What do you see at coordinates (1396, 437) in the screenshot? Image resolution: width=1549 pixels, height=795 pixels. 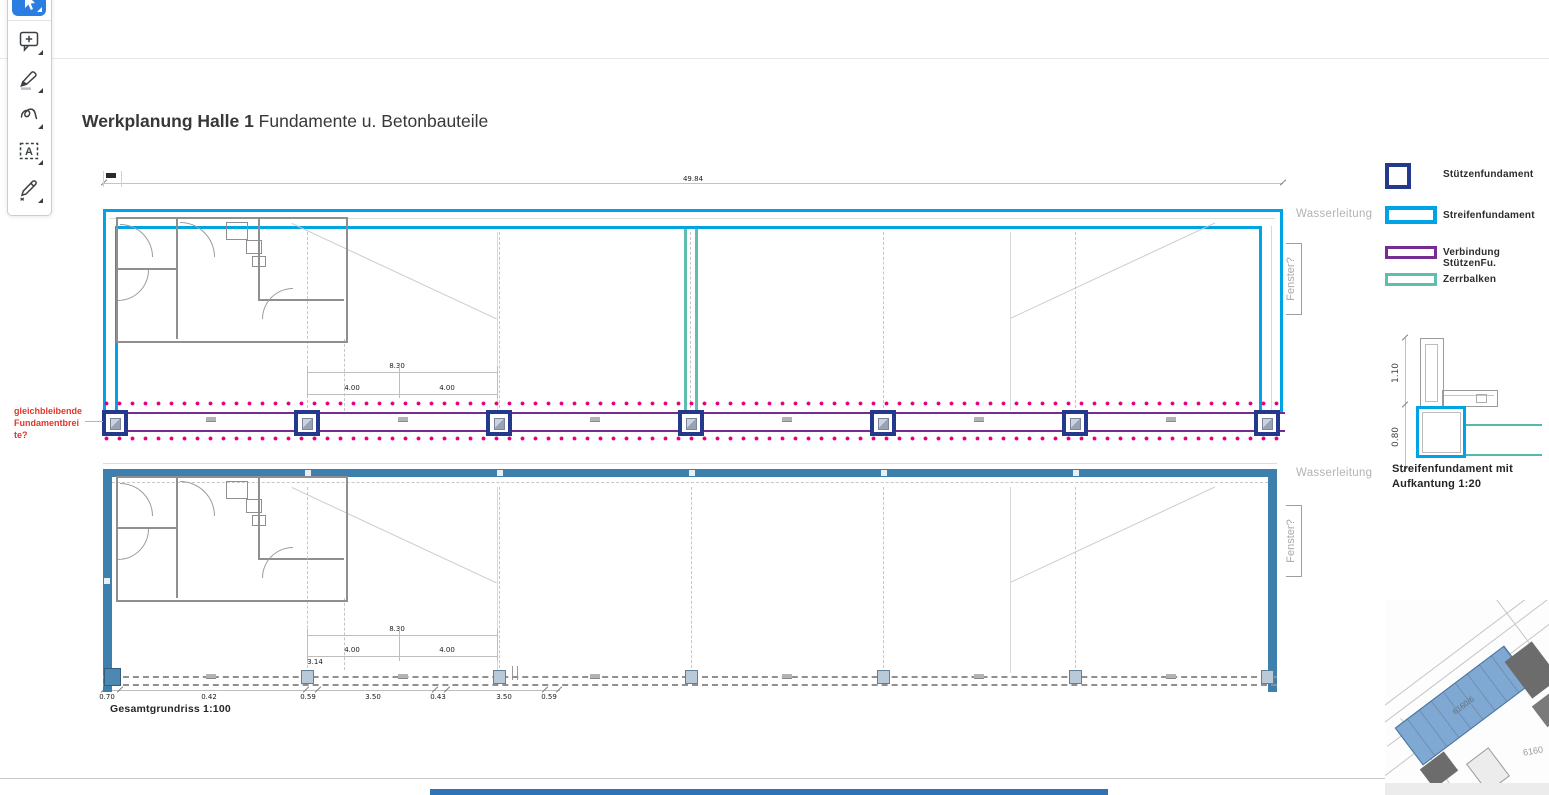 I see `detail-dim-080: 0.80` at bounding box center [1396, 437].